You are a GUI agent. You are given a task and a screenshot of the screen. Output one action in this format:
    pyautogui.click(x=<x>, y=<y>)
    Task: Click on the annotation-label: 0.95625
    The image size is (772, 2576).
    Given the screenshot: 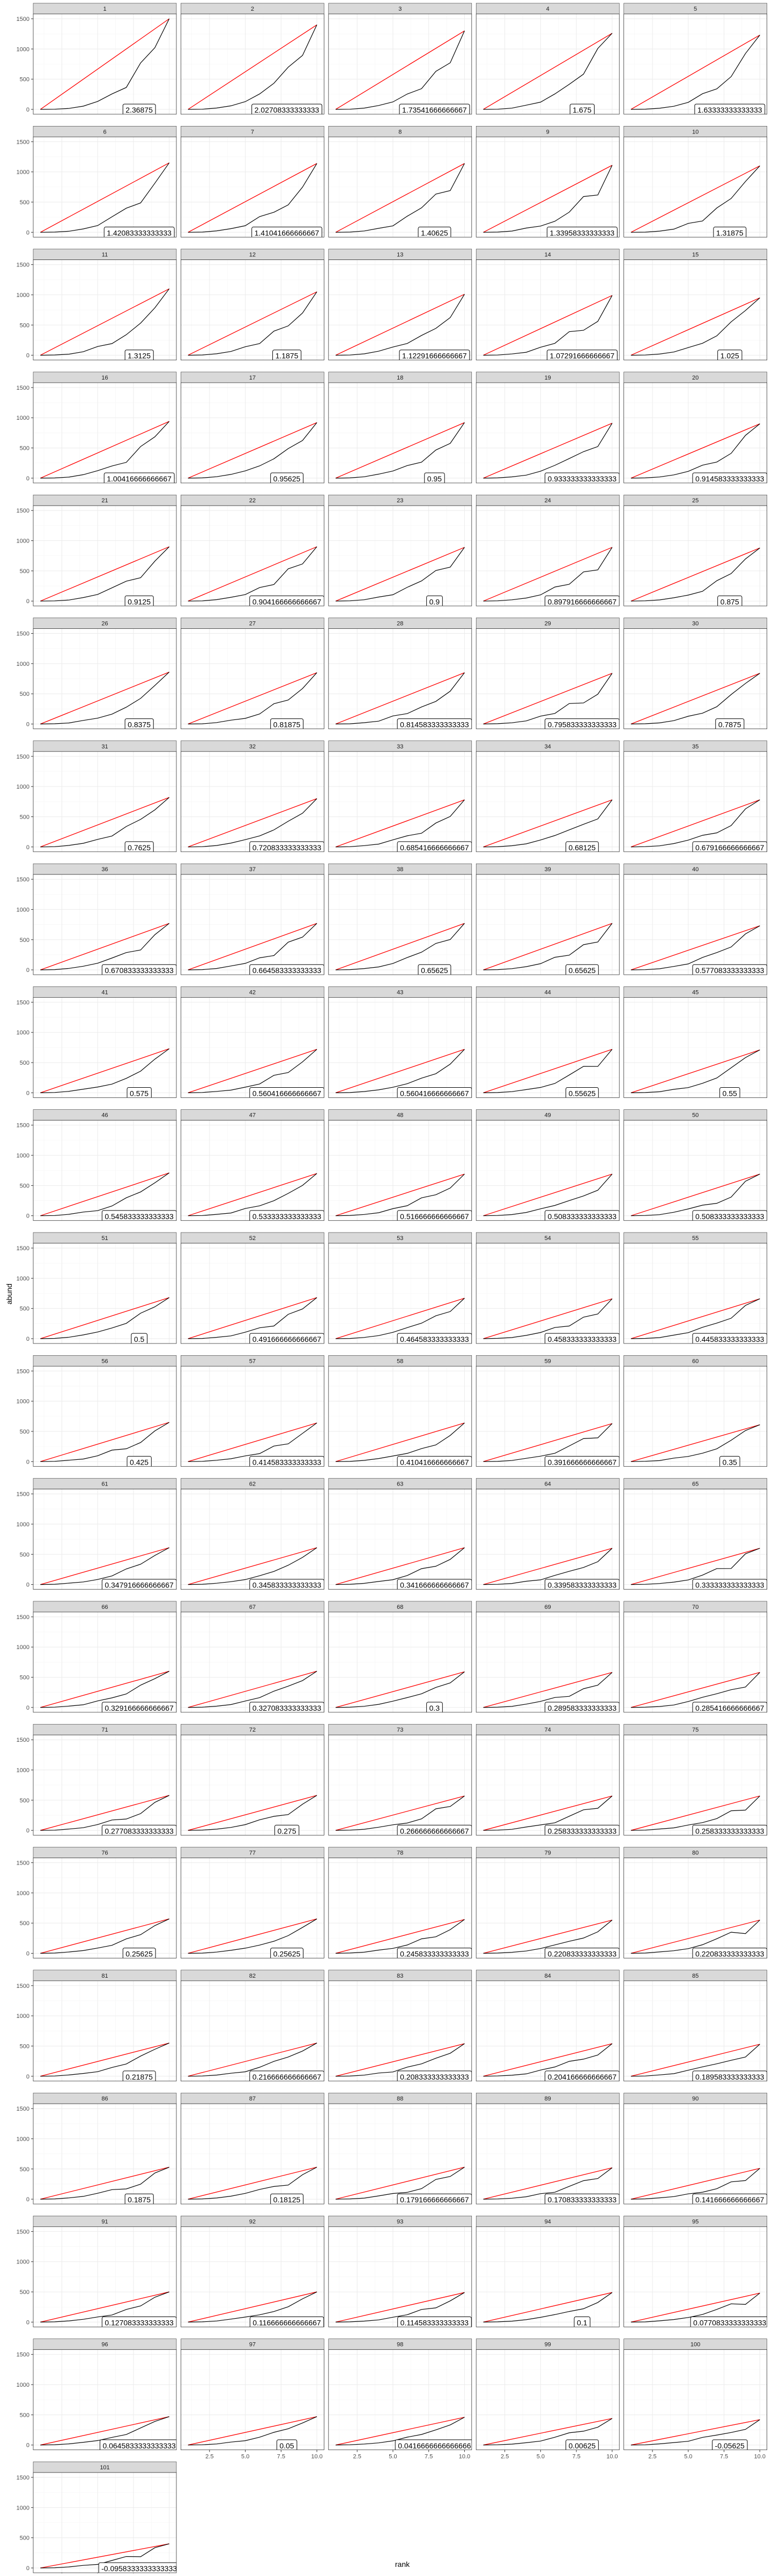 What is the action you would take?
    pyautogui.click(x=287, y=479)
    